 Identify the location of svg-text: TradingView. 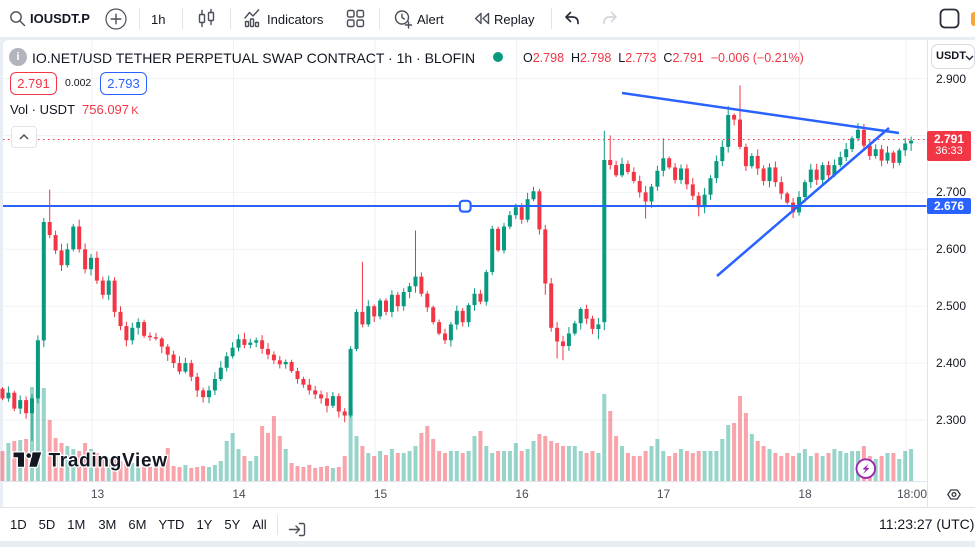
(108, 461).